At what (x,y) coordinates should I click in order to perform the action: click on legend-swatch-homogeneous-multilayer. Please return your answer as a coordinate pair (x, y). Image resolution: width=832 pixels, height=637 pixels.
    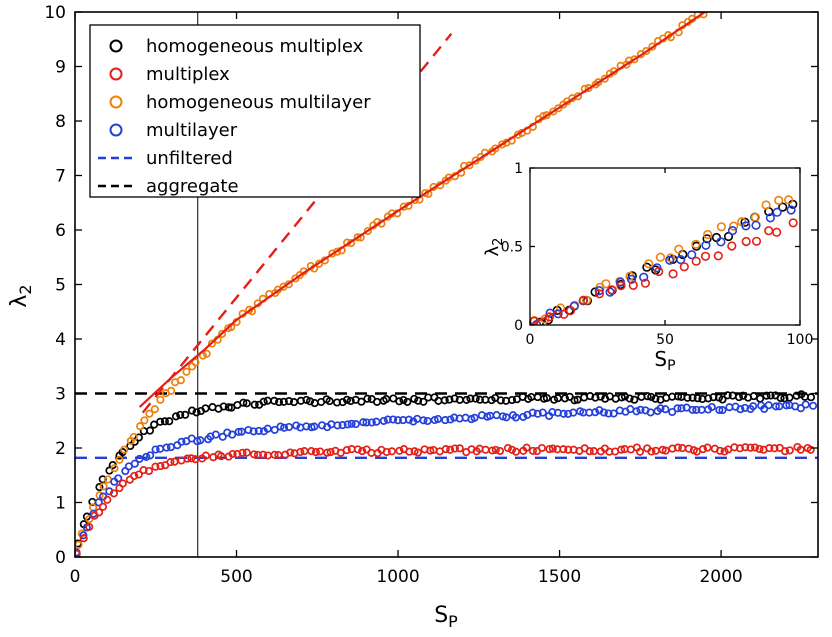
    Looking at the image, I should click on (116, 102).